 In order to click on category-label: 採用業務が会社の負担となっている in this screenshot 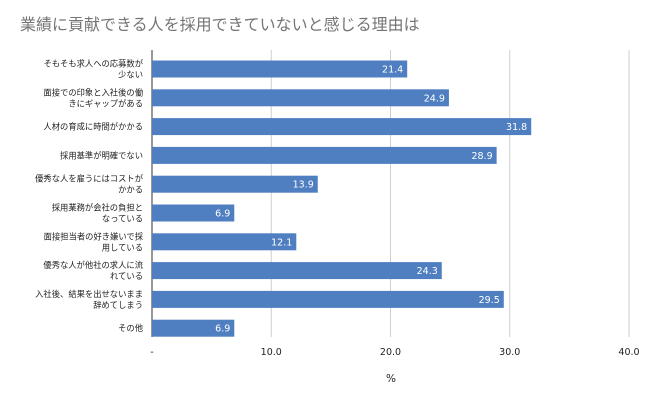, I will do `click(97, 213)`.